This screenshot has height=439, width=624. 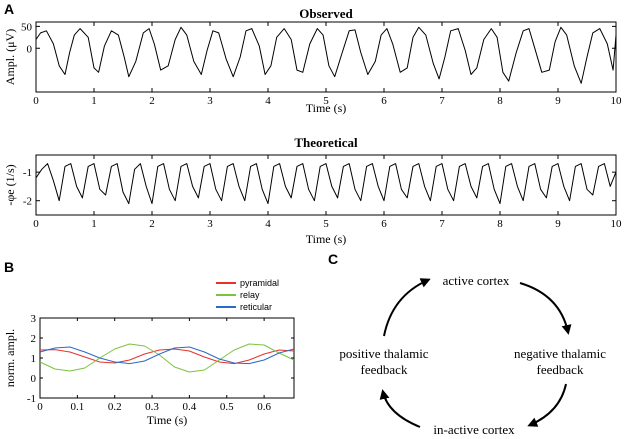 What do you see at coordinates (259, 283) in the screenshot?
I see `legend-label-pyramidal: pyramidal` at bounding box center [259, 283].